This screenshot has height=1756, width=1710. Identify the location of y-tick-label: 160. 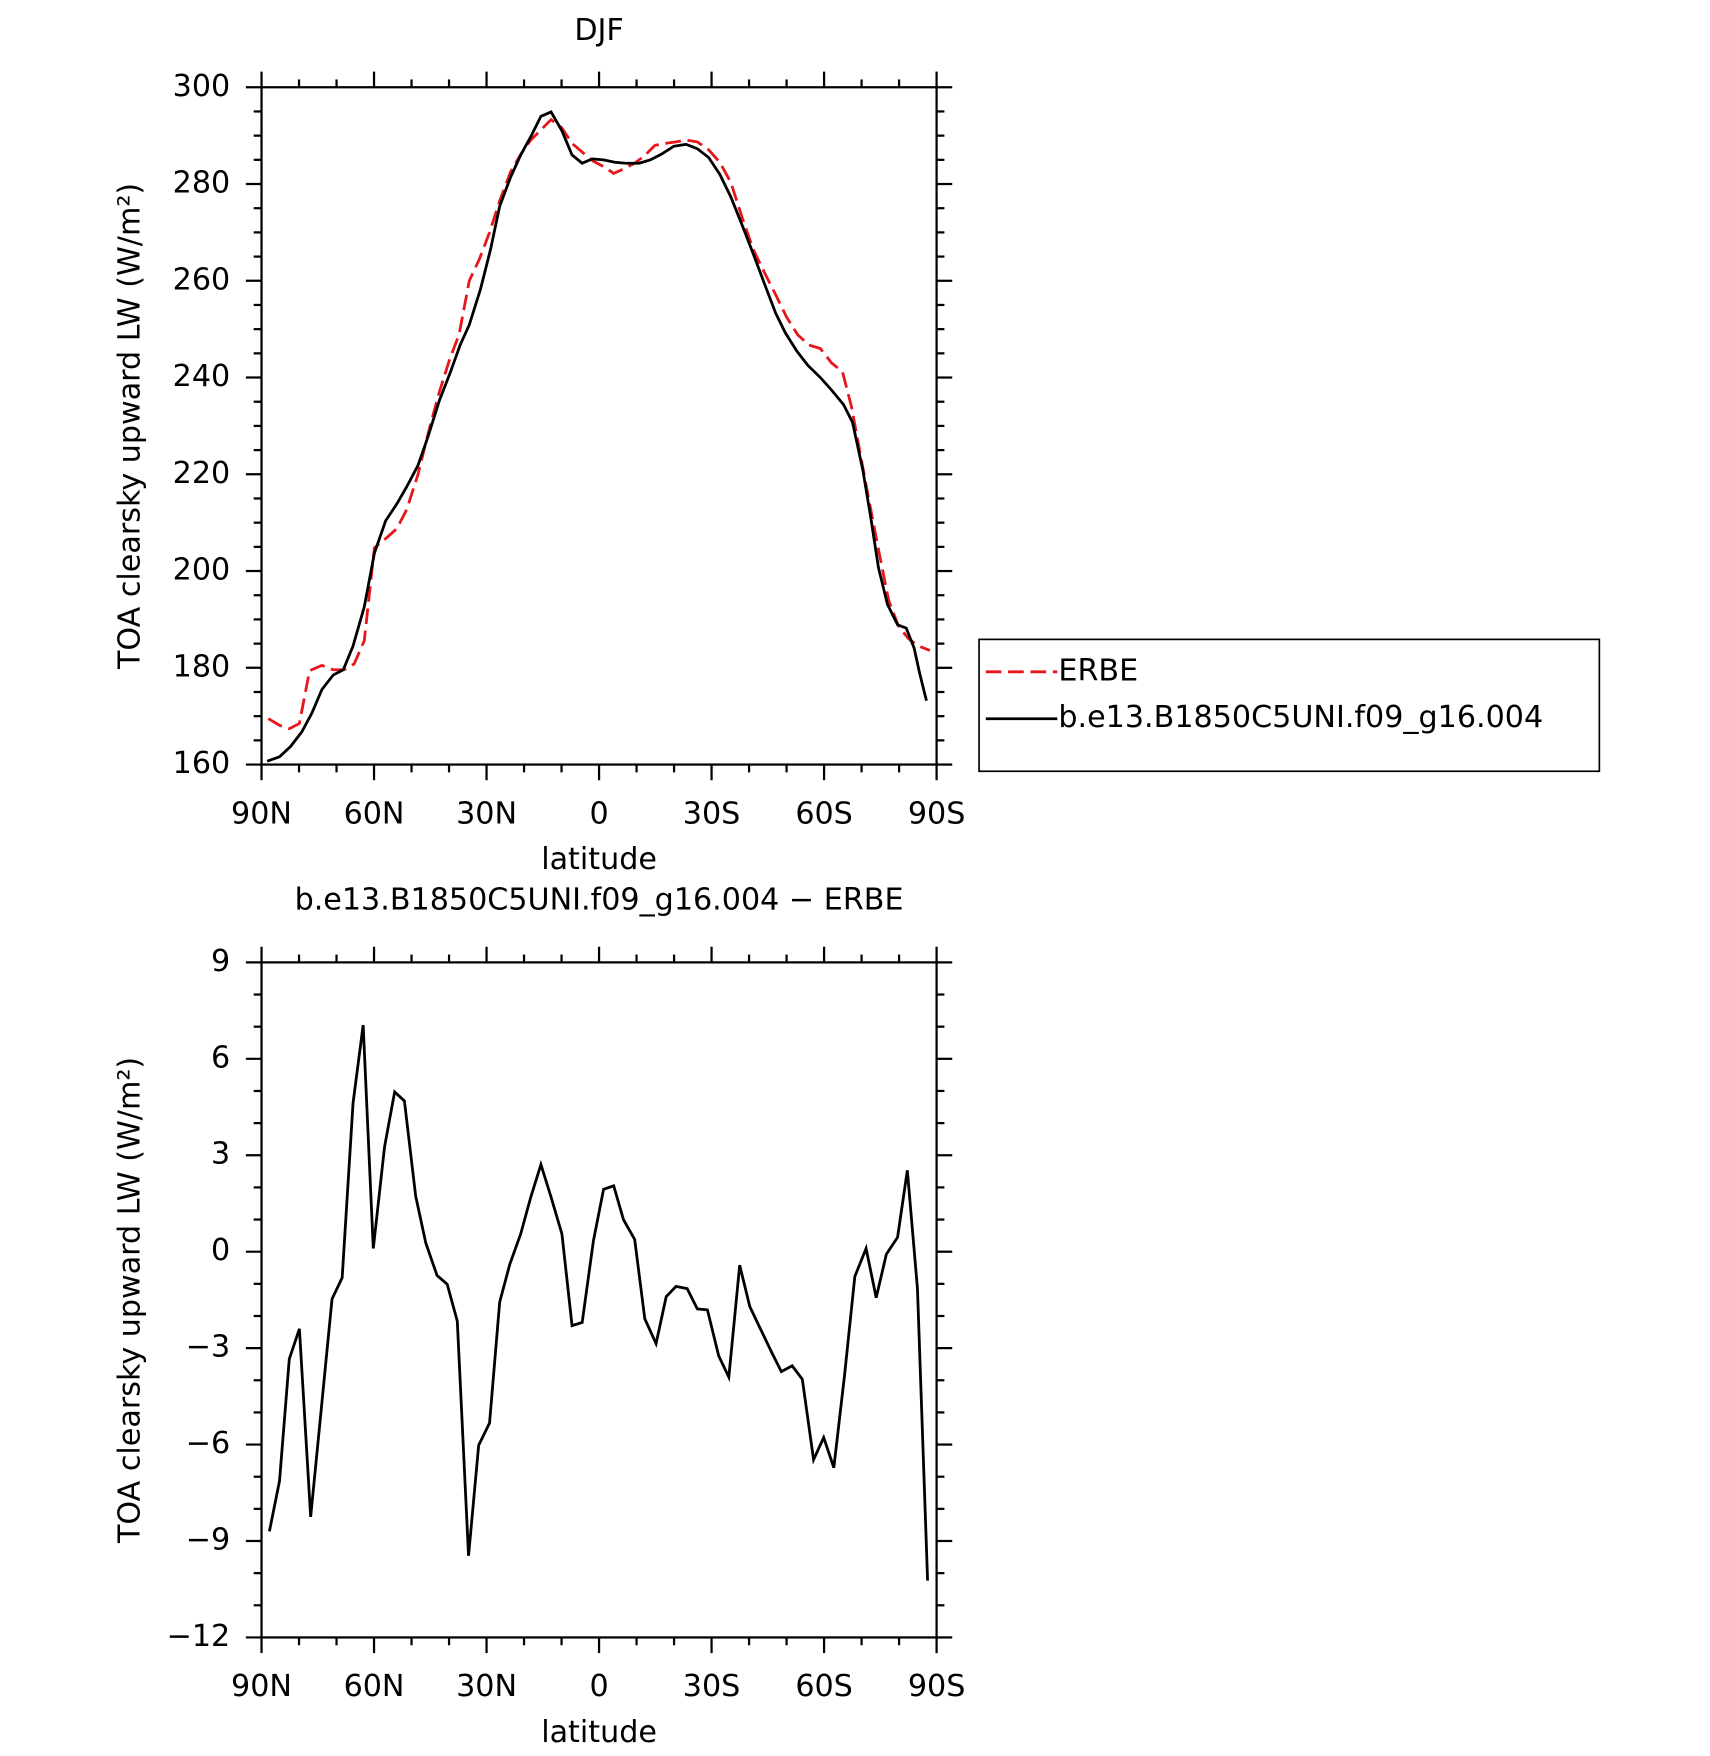
(202, 763).